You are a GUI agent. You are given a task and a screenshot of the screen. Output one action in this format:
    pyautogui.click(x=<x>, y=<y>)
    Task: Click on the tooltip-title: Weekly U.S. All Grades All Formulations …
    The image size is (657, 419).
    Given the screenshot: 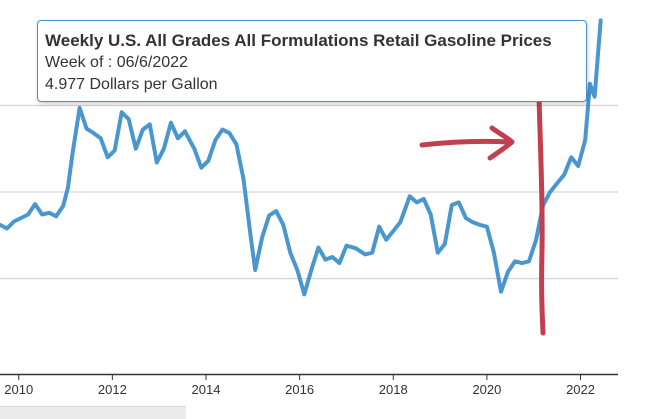 What is the action you would take?
    pyautogui.click(x=298, y=40)
    